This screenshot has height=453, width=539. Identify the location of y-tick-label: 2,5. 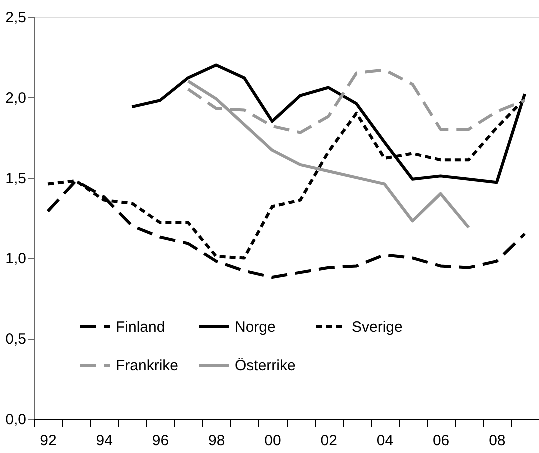
(16, 18).